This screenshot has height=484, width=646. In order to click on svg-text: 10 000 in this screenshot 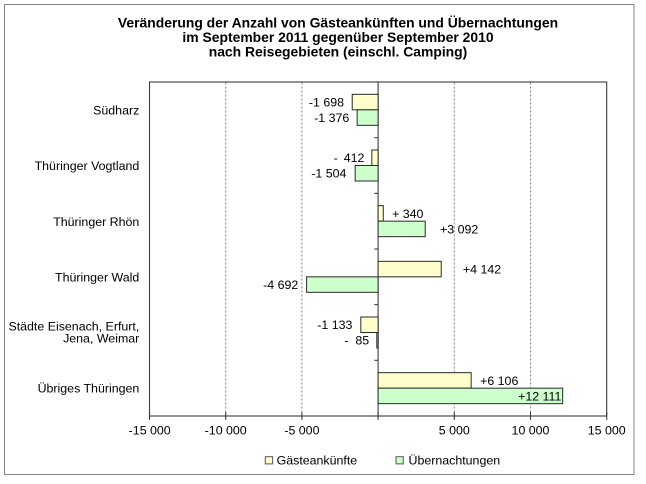, I will do `click(531, 431)`.